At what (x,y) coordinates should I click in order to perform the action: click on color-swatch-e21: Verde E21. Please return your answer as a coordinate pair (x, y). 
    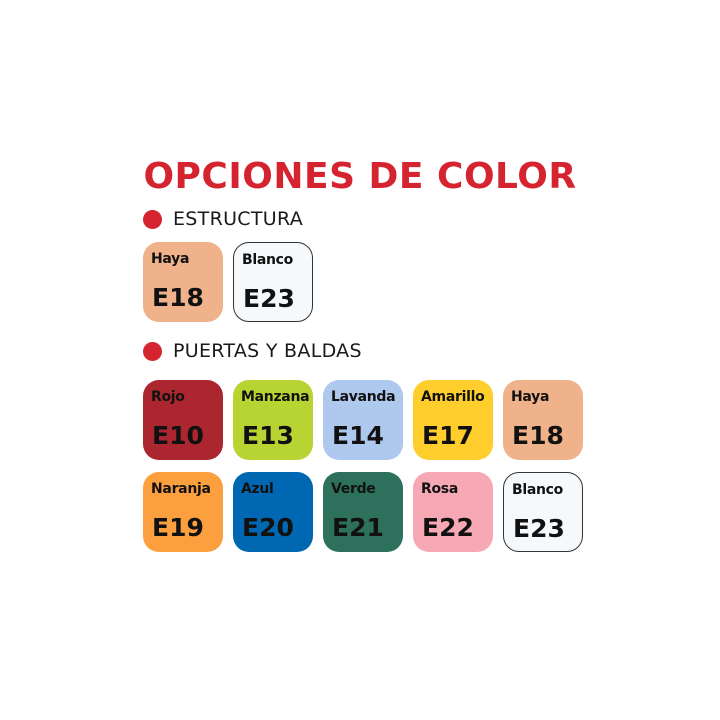
    Looking at the image, I should click on (363, 512).